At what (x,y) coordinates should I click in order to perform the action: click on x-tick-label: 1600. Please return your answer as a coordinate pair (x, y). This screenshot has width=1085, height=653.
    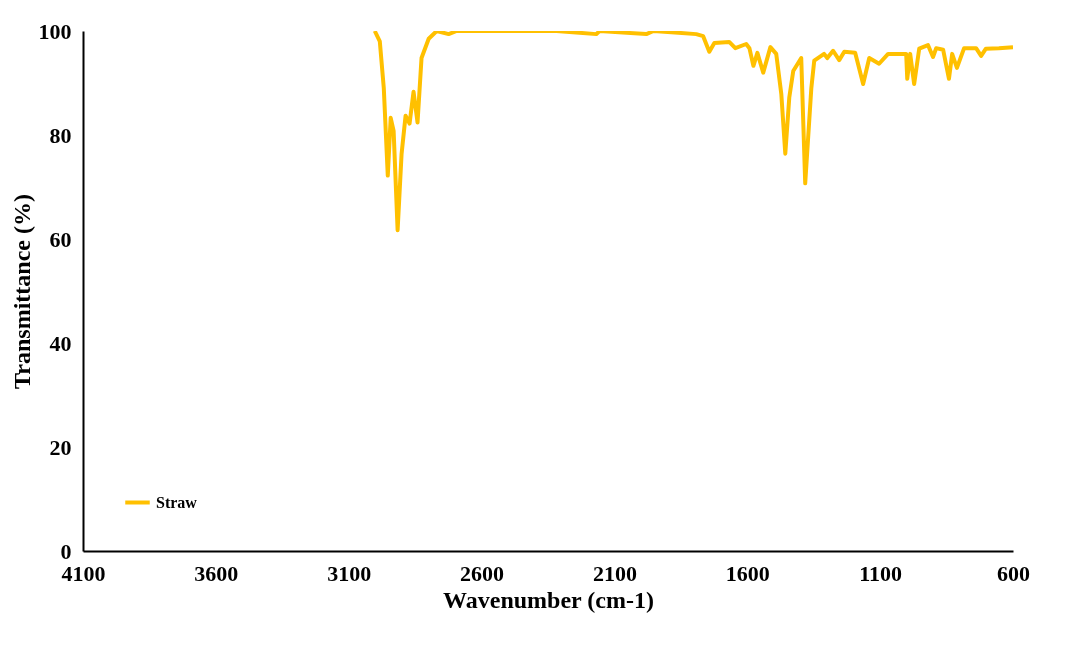
    Looking at the image, I should click on (747, 573).